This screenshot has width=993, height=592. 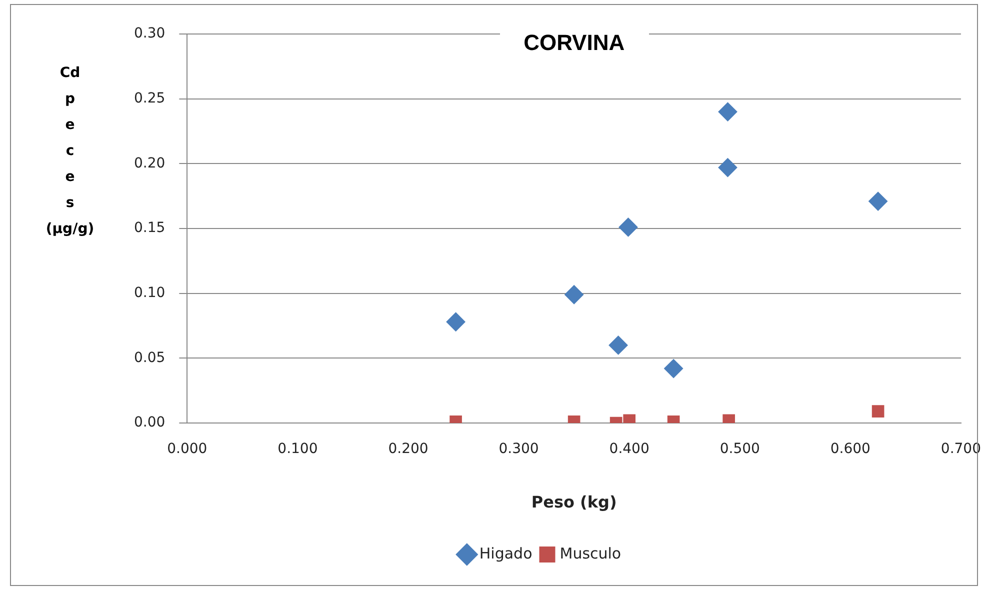 I want to click on x-tick-label: 0.600, so click(x=850, y=449).